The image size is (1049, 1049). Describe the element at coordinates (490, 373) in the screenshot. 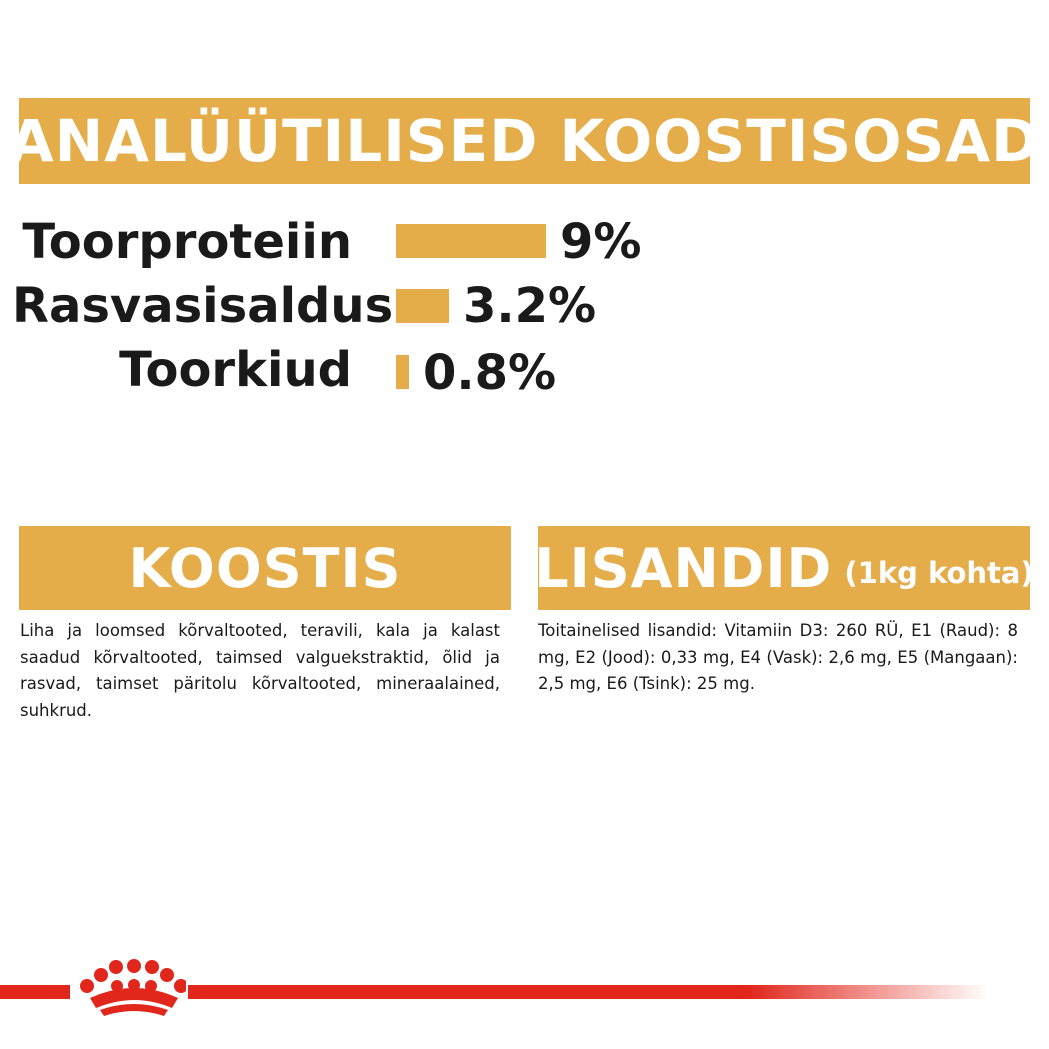

I see `nutrient-value-fibre: 0.8%` at that location.